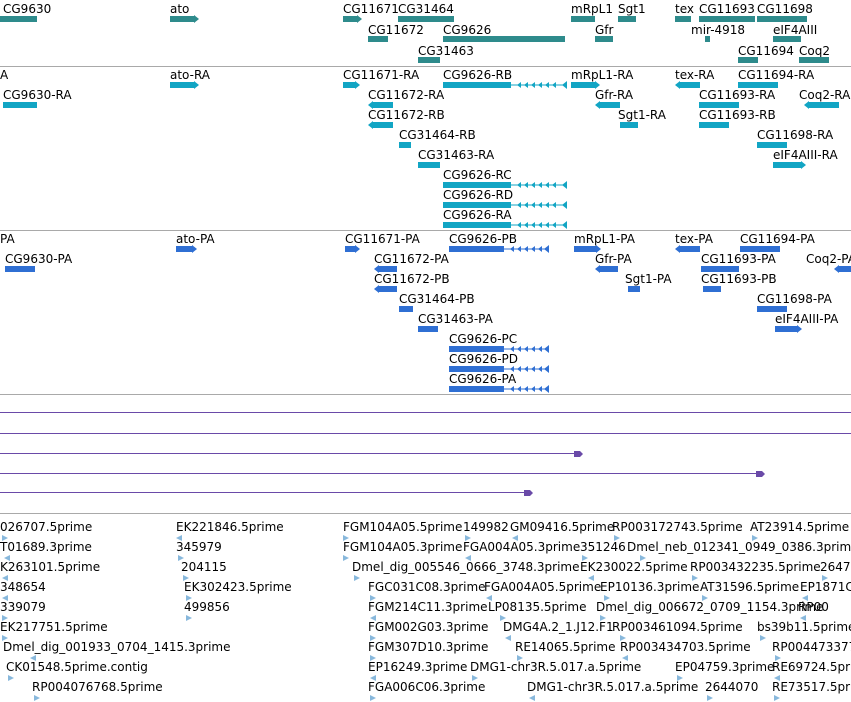  Describe the element at coordinates (718, 30) in the screenshot. I see `gene-label: mir-4918` at that location.